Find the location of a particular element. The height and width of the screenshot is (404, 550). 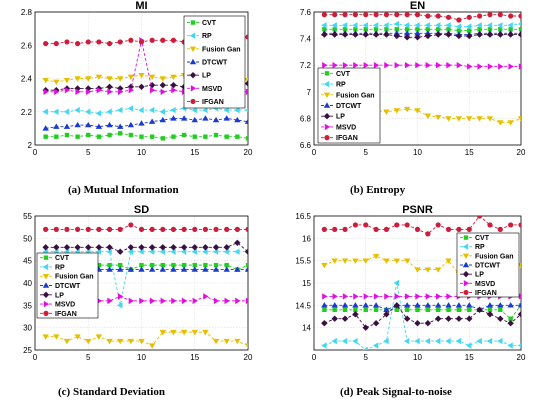

x-tick-label: 15 is located at coordinates (194, 357).